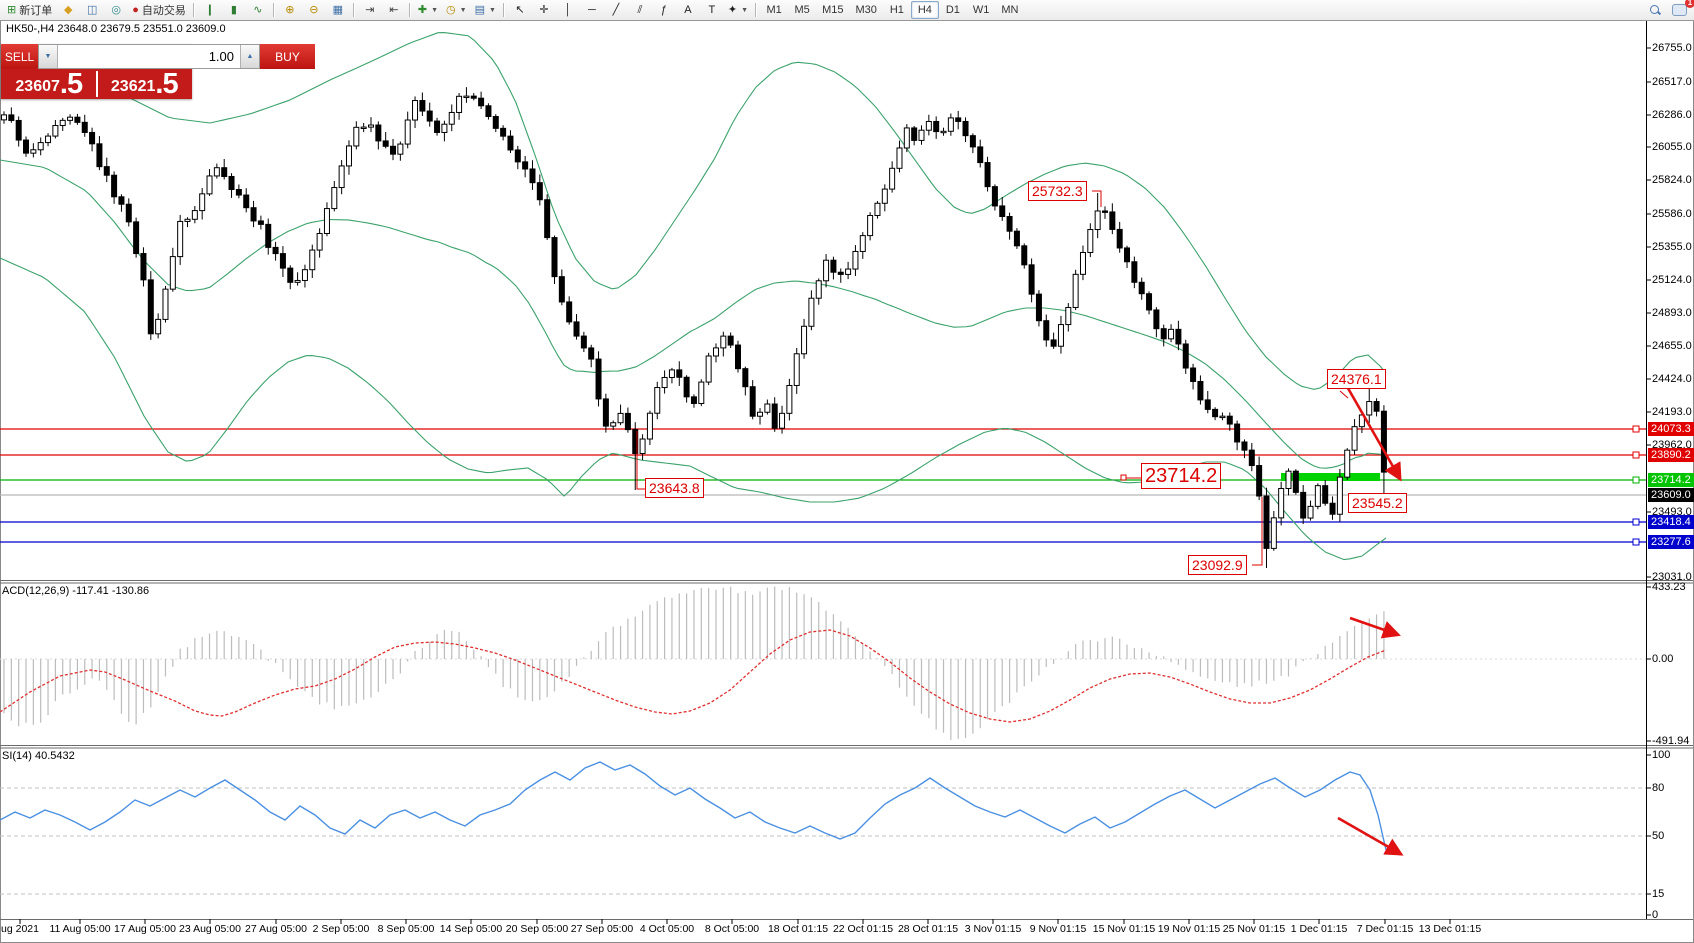 This screenshot has width=1694, height=943. Describe the element at coordinates (249, 56) in the screenshot. I see `volume-increase-button: ▲` at that location.